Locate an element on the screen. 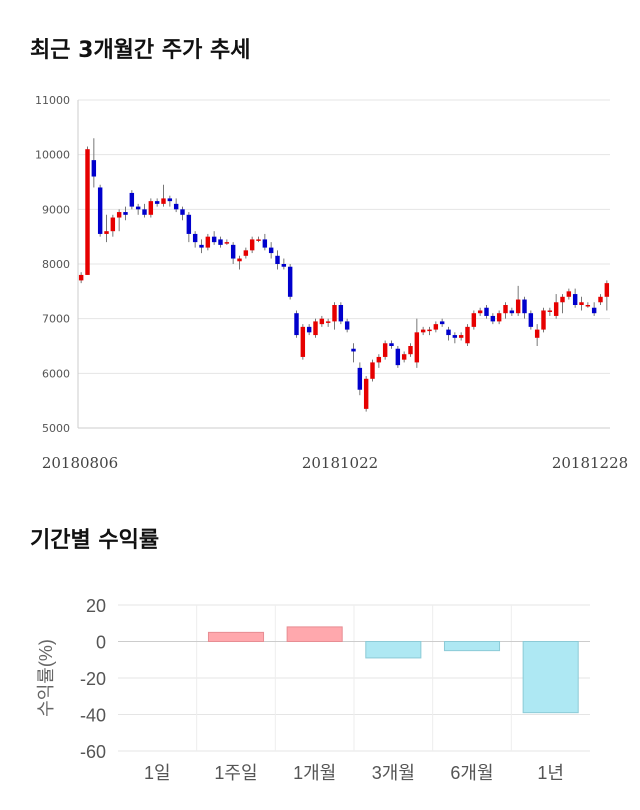  candle-y-tick-label: 7000 is located at coordinates (56, 319).